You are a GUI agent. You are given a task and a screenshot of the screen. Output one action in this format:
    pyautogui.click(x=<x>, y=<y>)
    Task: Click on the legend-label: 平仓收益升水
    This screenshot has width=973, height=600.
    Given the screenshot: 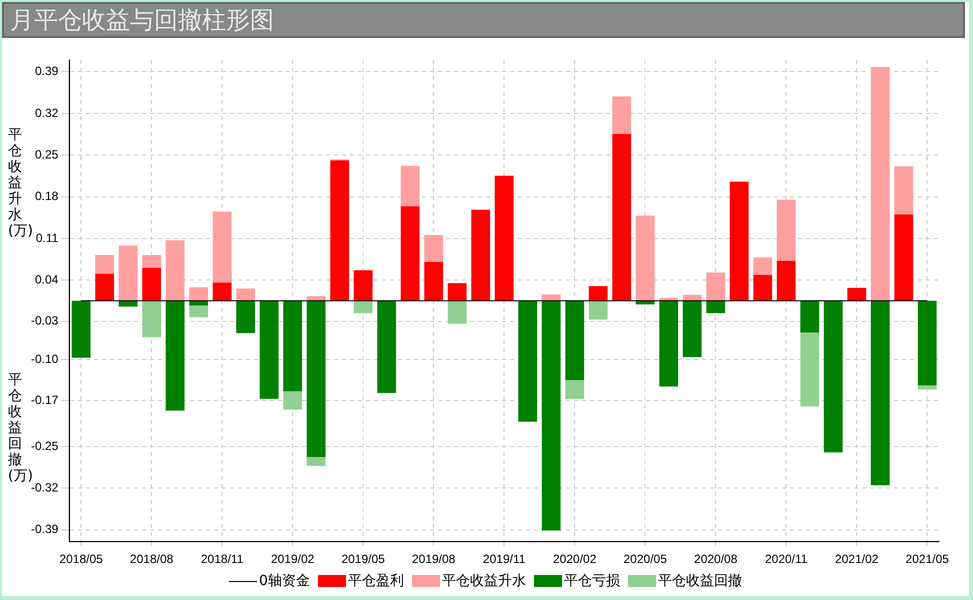 What is the action you would take?
    pyautogui.click(x=484, y=581)
    